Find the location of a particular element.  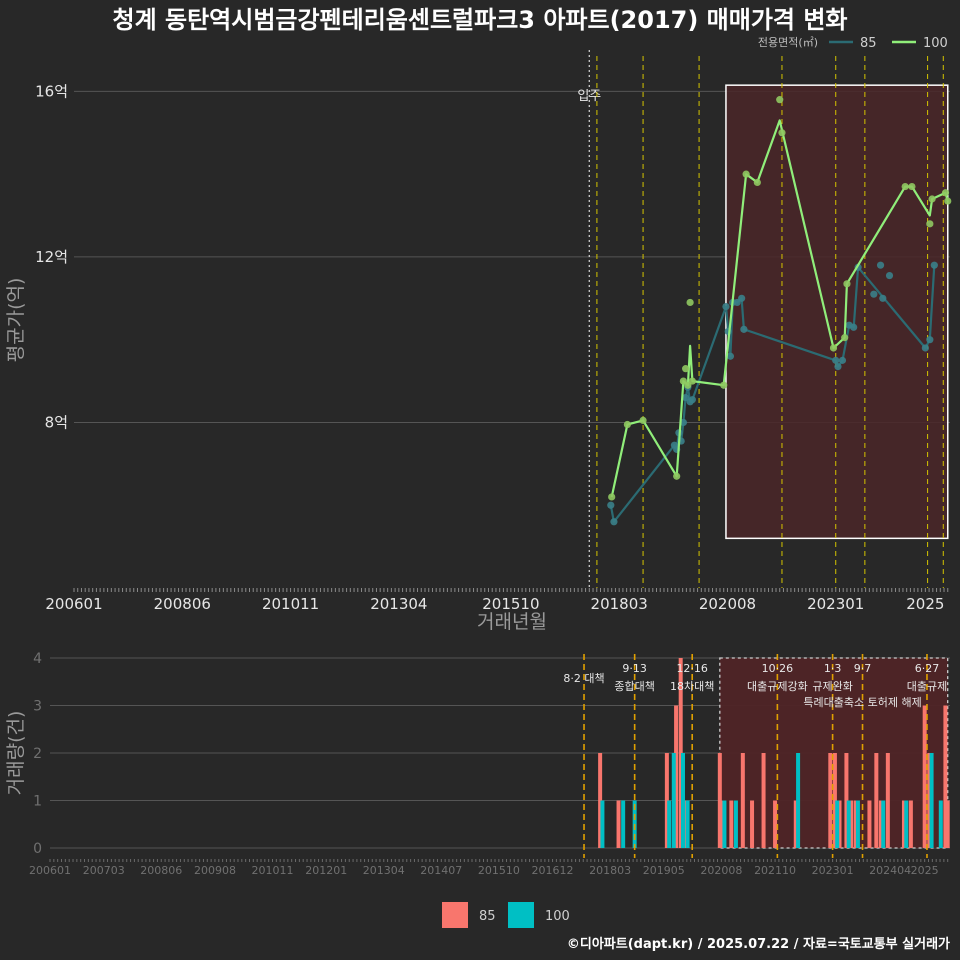

policy-label: 6·27 is located at coordinates (927, 668).